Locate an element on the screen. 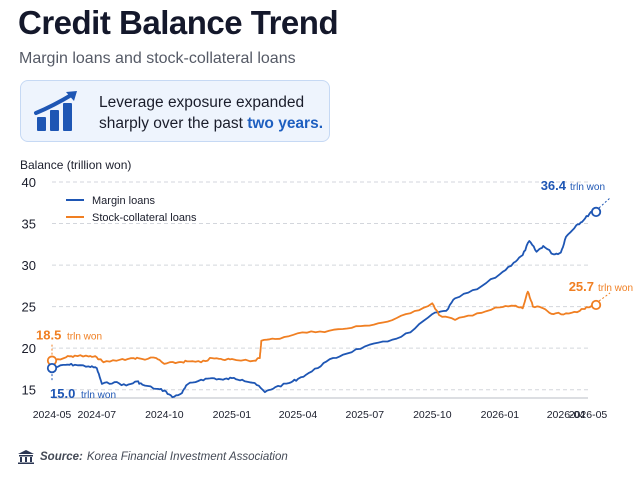  y-tick-label: 40 is located at coordinates (29, 182).